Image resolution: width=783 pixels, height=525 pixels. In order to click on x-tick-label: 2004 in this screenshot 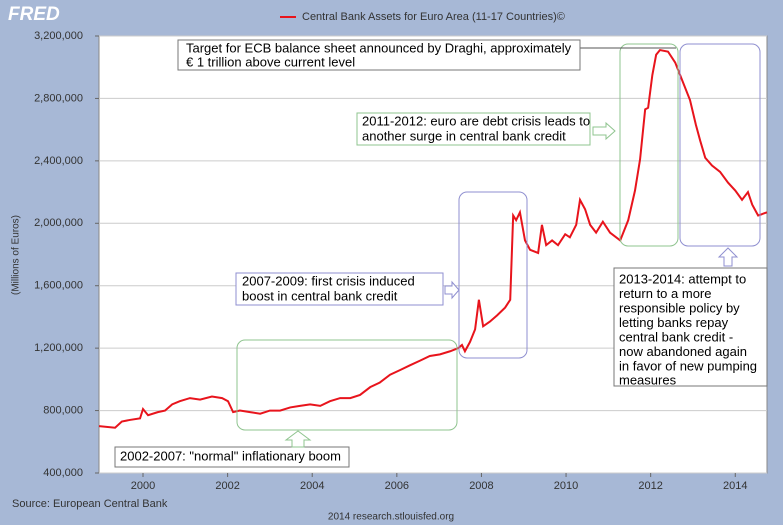, I will do `click(312, 486)`.